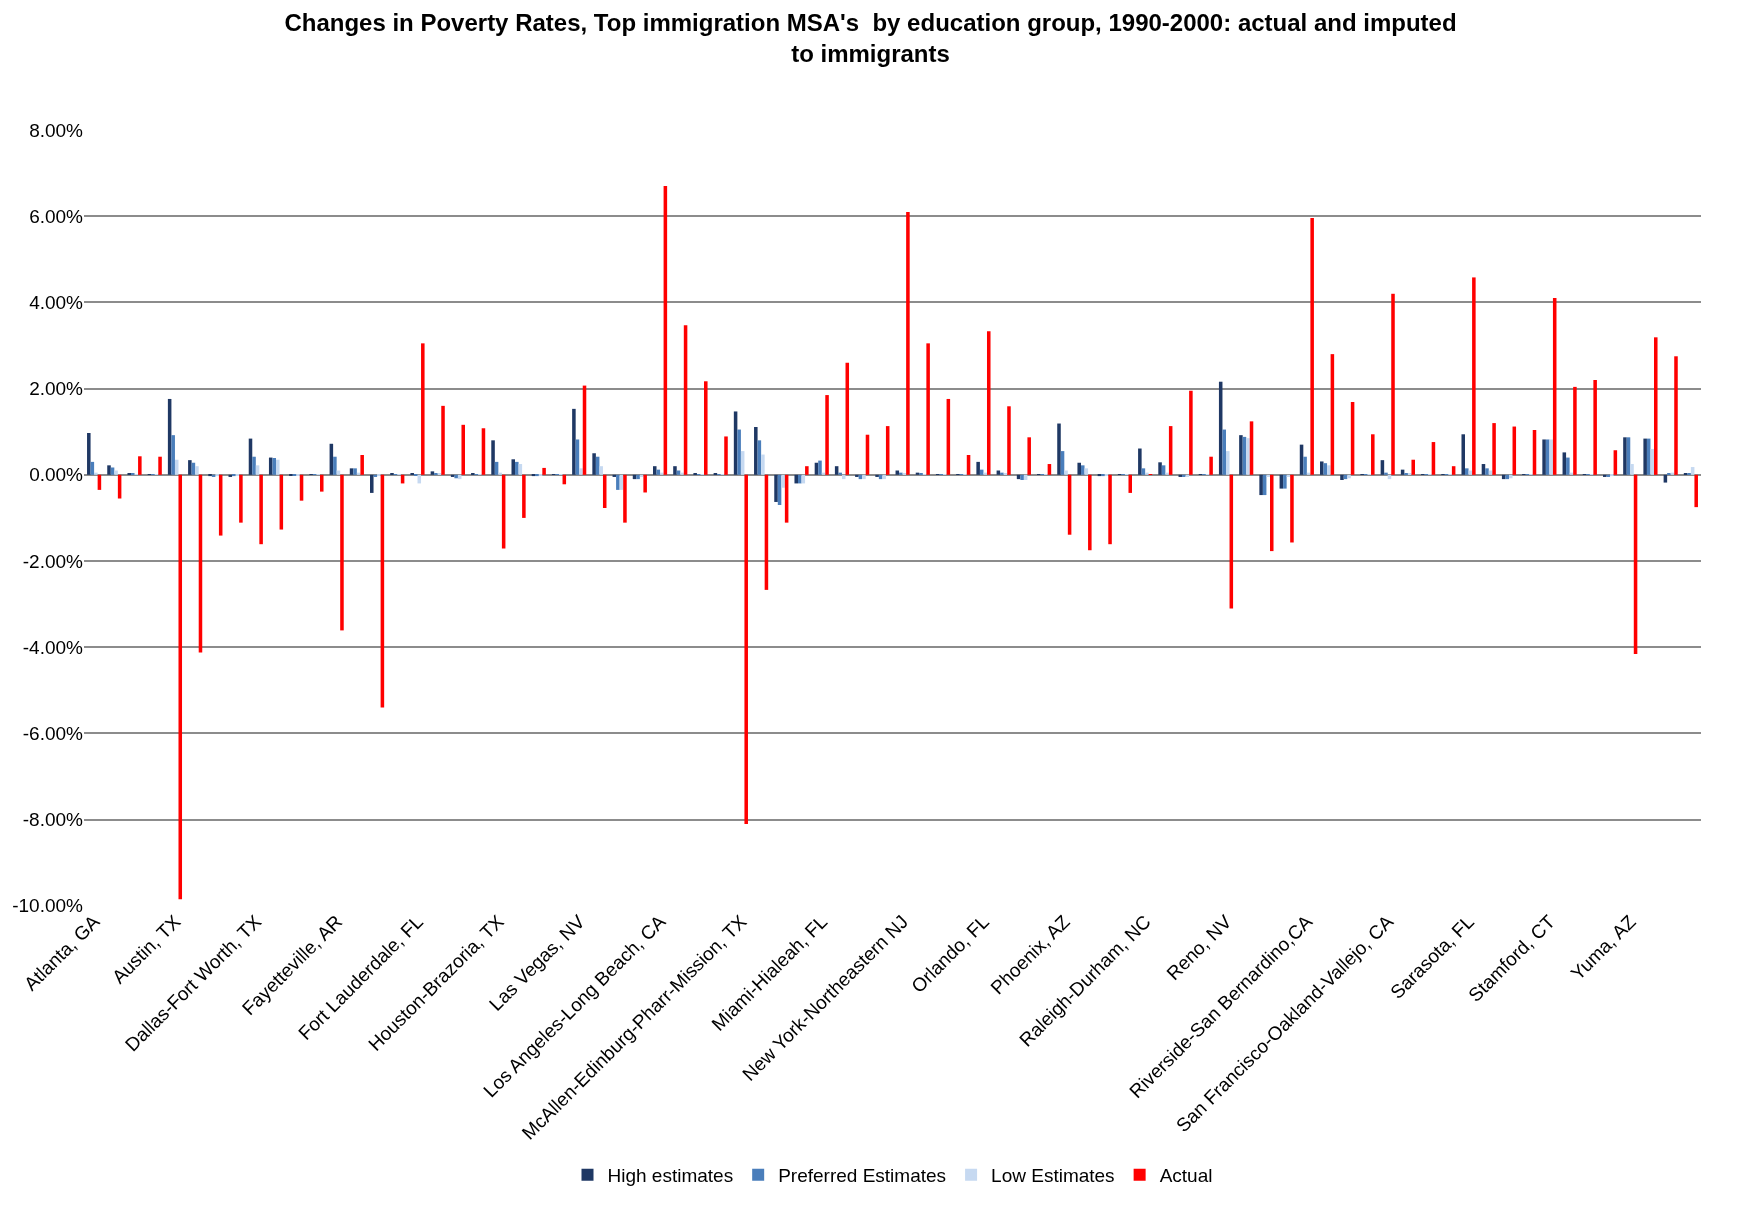 This screenshot has width=1741, height=1212. Describe the element at coordinates (1053, 1176) in the screenshot. I see `legend-label: Low Estimates` at that location.